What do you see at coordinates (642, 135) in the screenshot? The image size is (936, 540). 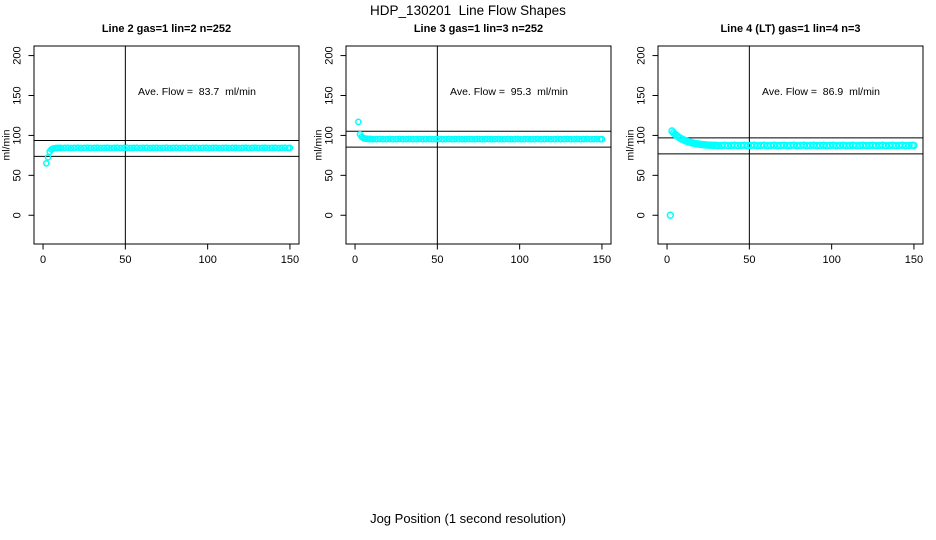 I see `y-tick-label: 100` at bounding box center [642, 135].